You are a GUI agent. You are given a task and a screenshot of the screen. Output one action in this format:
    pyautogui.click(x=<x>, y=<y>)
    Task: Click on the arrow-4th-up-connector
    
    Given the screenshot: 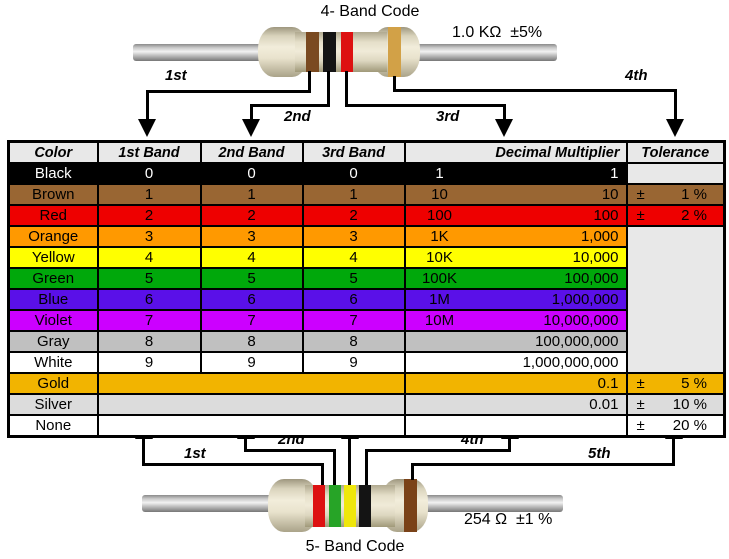 What is the action you would take?
    pyautogui.click(x=366, y=467)
    